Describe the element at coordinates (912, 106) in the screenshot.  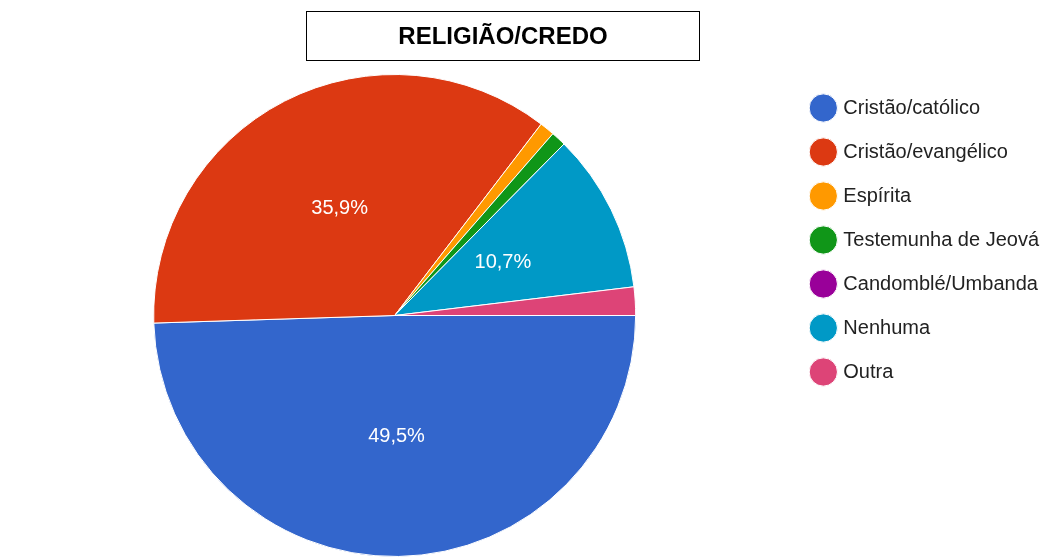
I see `legend-label: Cristão/católico` at that location.